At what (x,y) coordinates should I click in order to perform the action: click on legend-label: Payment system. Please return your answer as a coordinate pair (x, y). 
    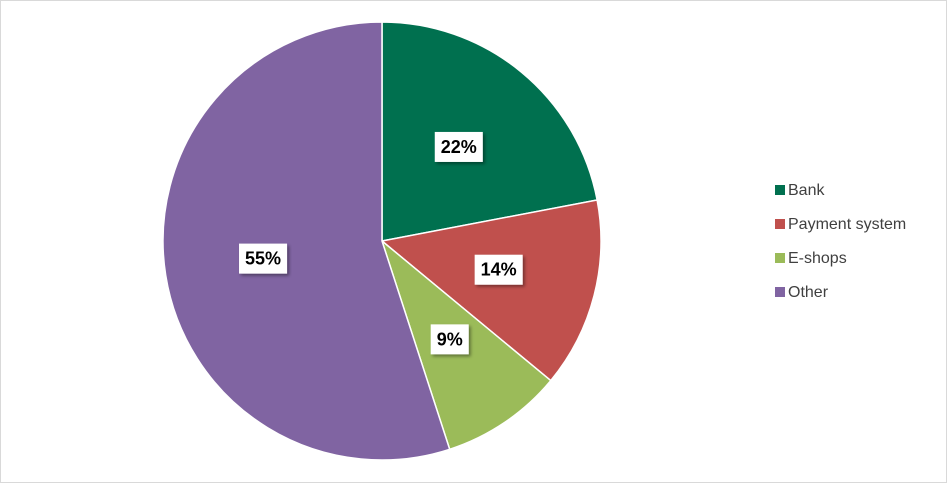
    Looking at the image, I should click on (847, 224).